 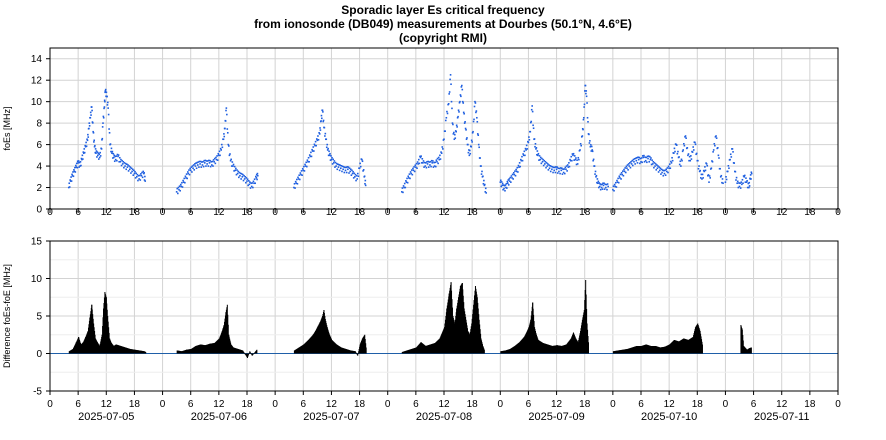 I want to click on difference-bar, so click(x=366, y=350).